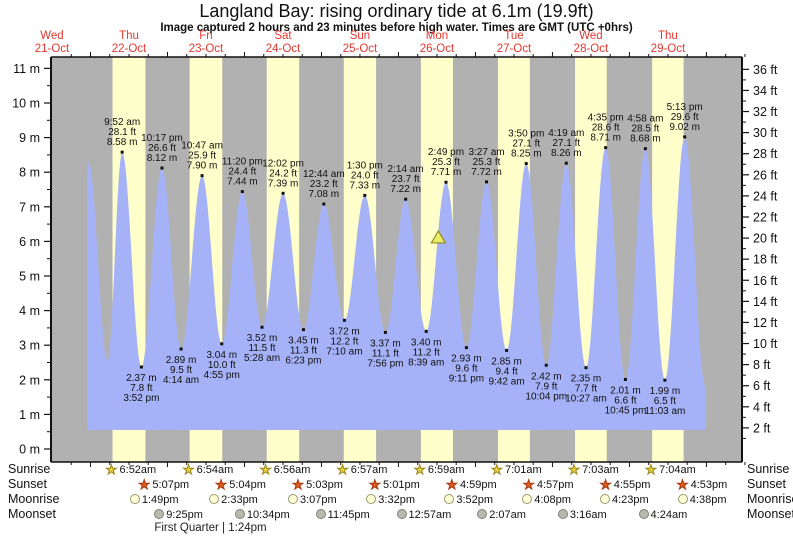 The height and width of the screenshot is (539, 793). I want to click on low-tide-label: 2.01 m 6.6 ft 10:45 pm, so click(626, 400).